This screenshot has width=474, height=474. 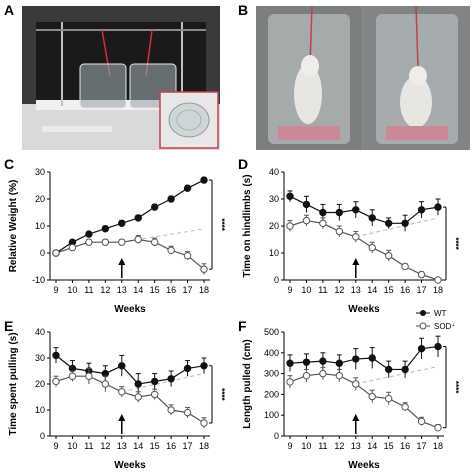 I want to click on y-tick-label: 40, so click(x=274, y=172).